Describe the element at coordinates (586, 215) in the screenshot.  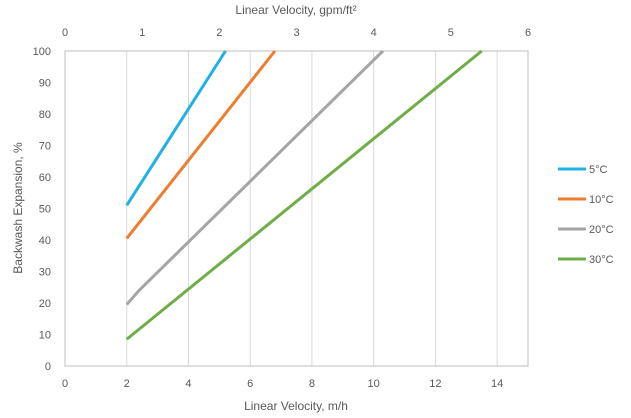
I see `legend: 5°C 10°C 20°C 30°C` at that location.